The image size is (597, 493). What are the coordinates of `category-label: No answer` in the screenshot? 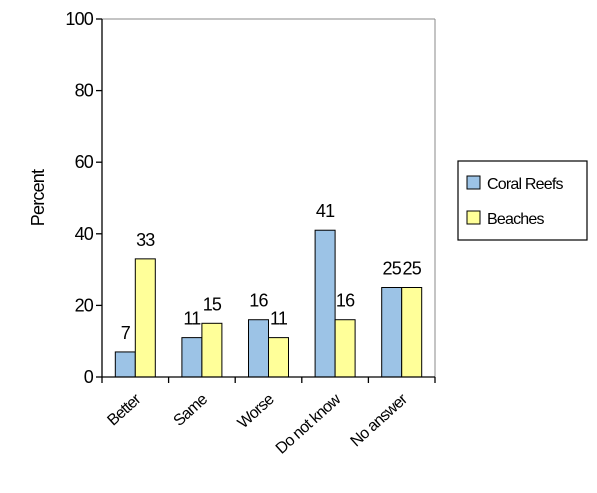 It's located at (380, 420).